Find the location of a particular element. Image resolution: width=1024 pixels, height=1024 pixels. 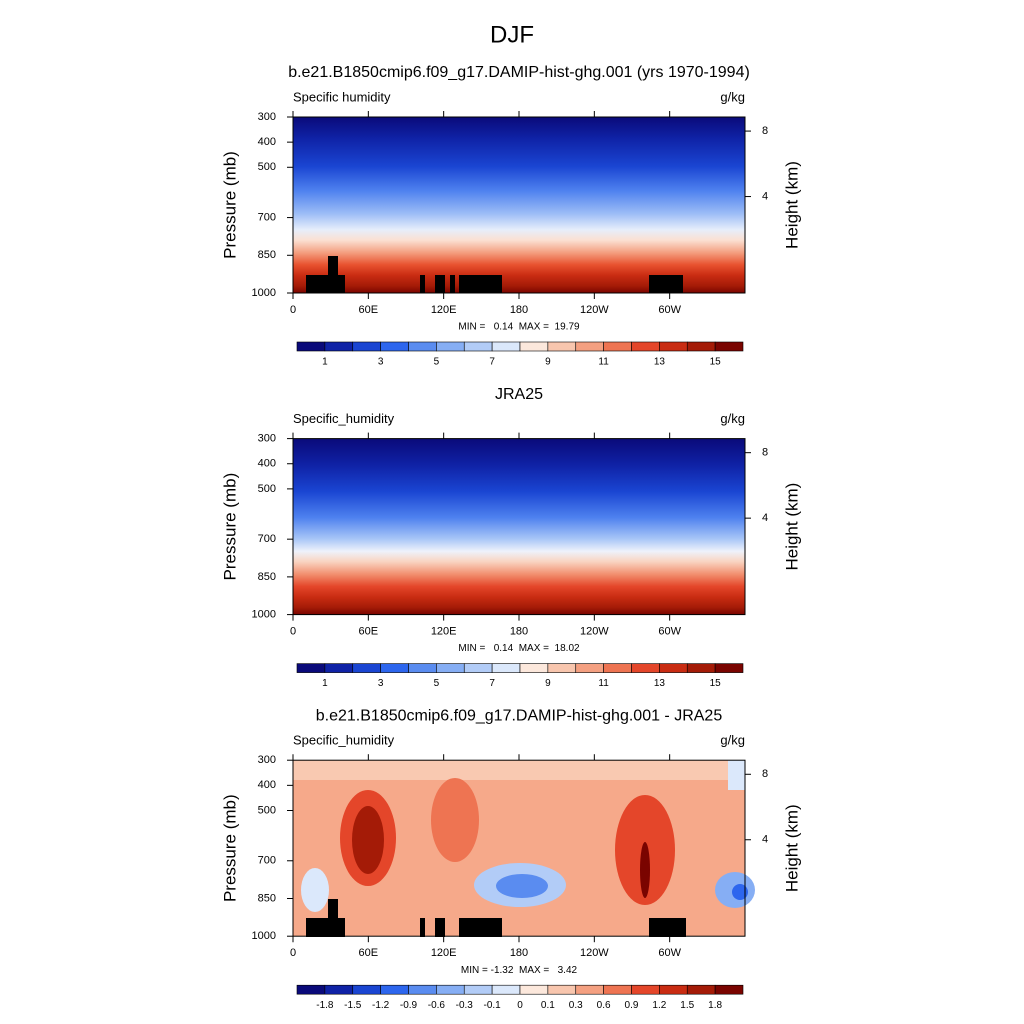

figure-title: DJF is located at coordinates (512, 34).